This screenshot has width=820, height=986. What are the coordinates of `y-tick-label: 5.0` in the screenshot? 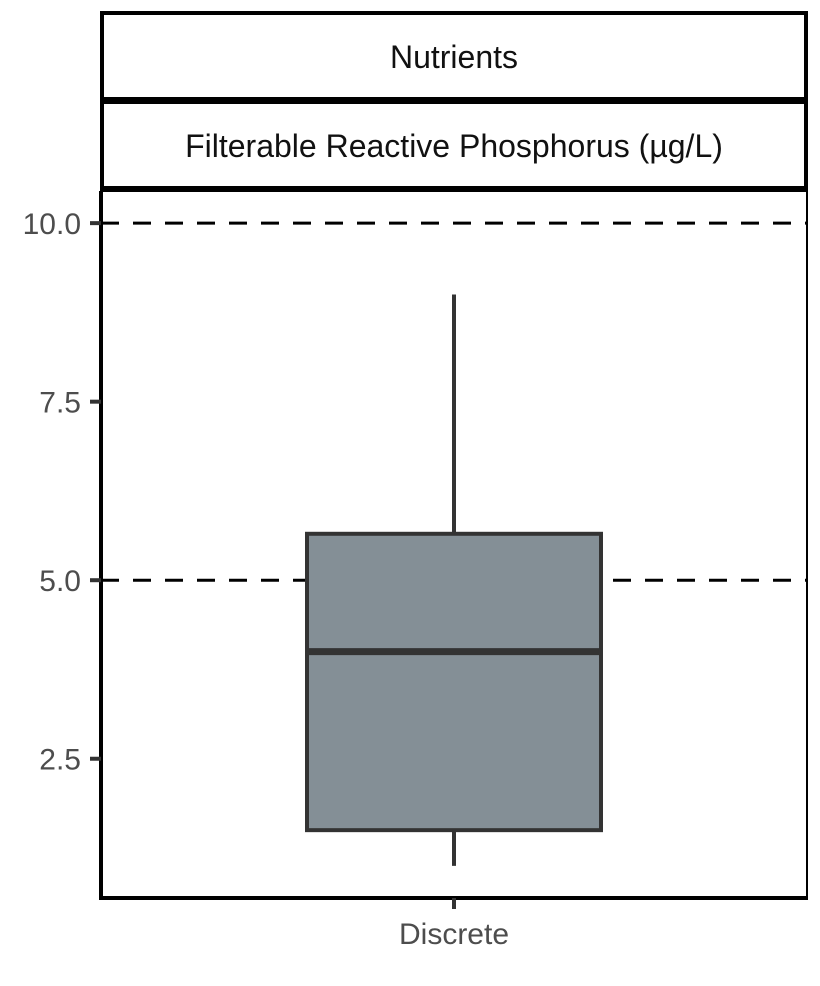 It's located at (60, 581).